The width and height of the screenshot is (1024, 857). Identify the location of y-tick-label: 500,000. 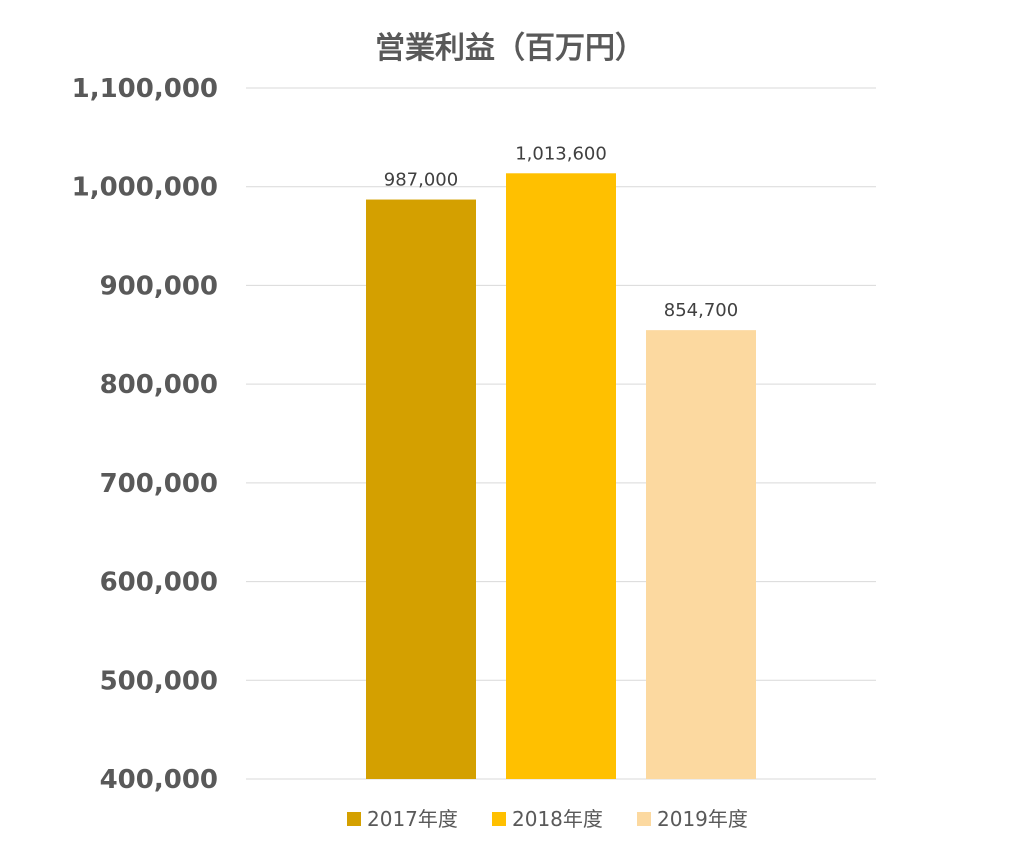
(159, 681).